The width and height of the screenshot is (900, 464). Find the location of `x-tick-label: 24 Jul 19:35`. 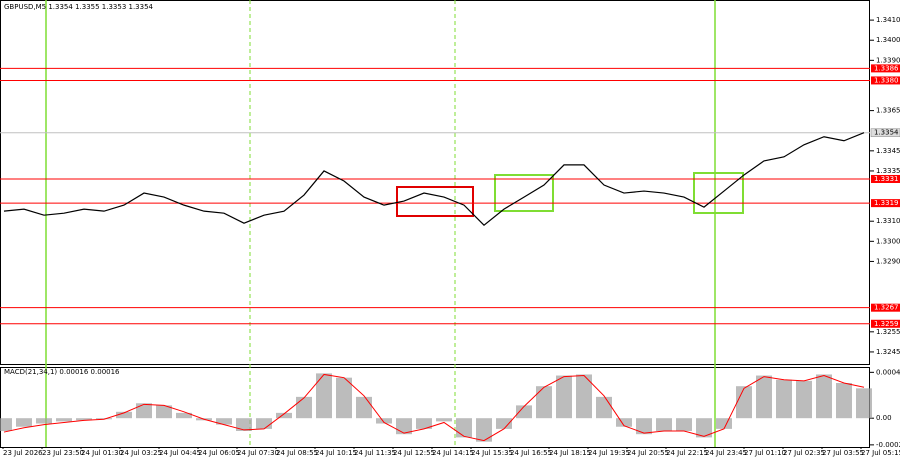

x-tick-label: 24 Jul 19:35 is located at coordinates (609, 453).